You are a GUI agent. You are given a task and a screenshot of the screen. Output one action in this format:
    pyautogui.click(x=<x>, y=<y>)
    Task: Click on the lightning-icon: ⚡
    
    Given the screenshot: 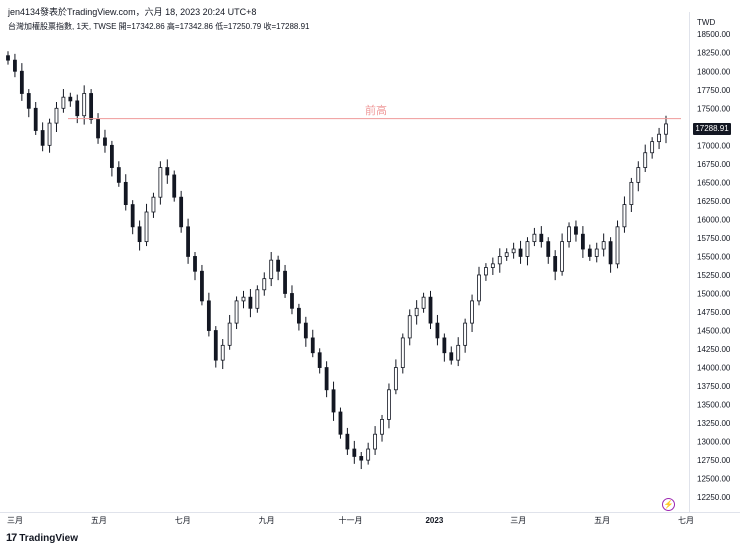 What is the action you would take?
    pyautogui.click(x=668, y=504)
    